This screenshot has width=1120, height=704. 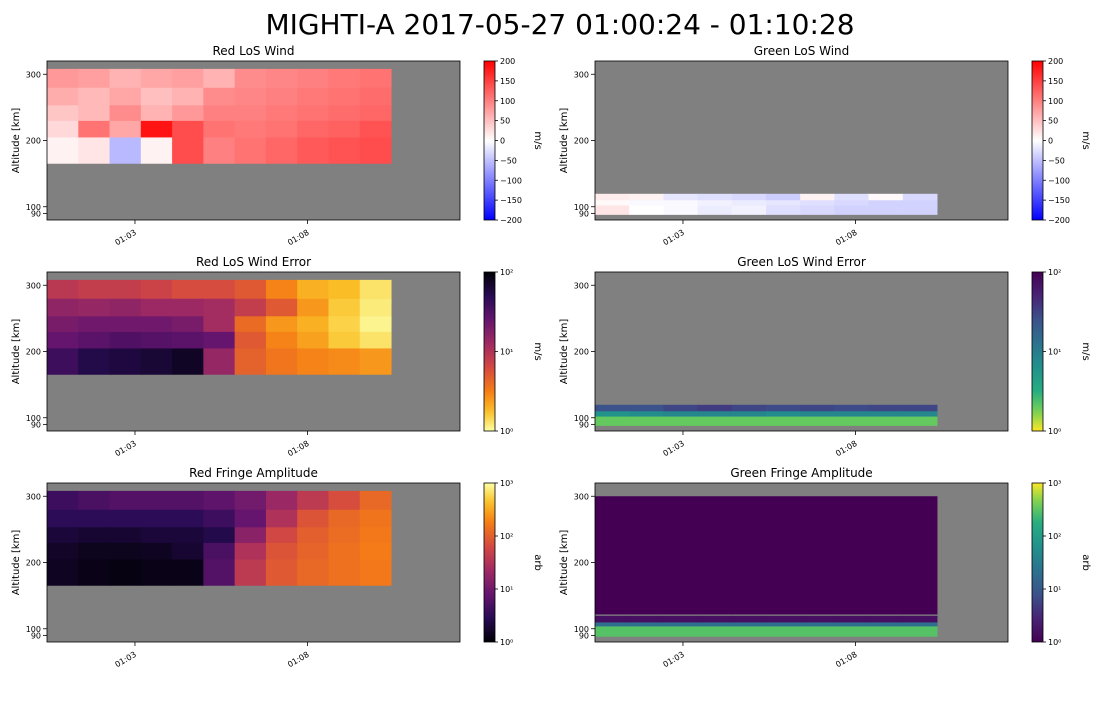 I want to click on colorbar-tick-label: 100, so click(x=507, y=101).